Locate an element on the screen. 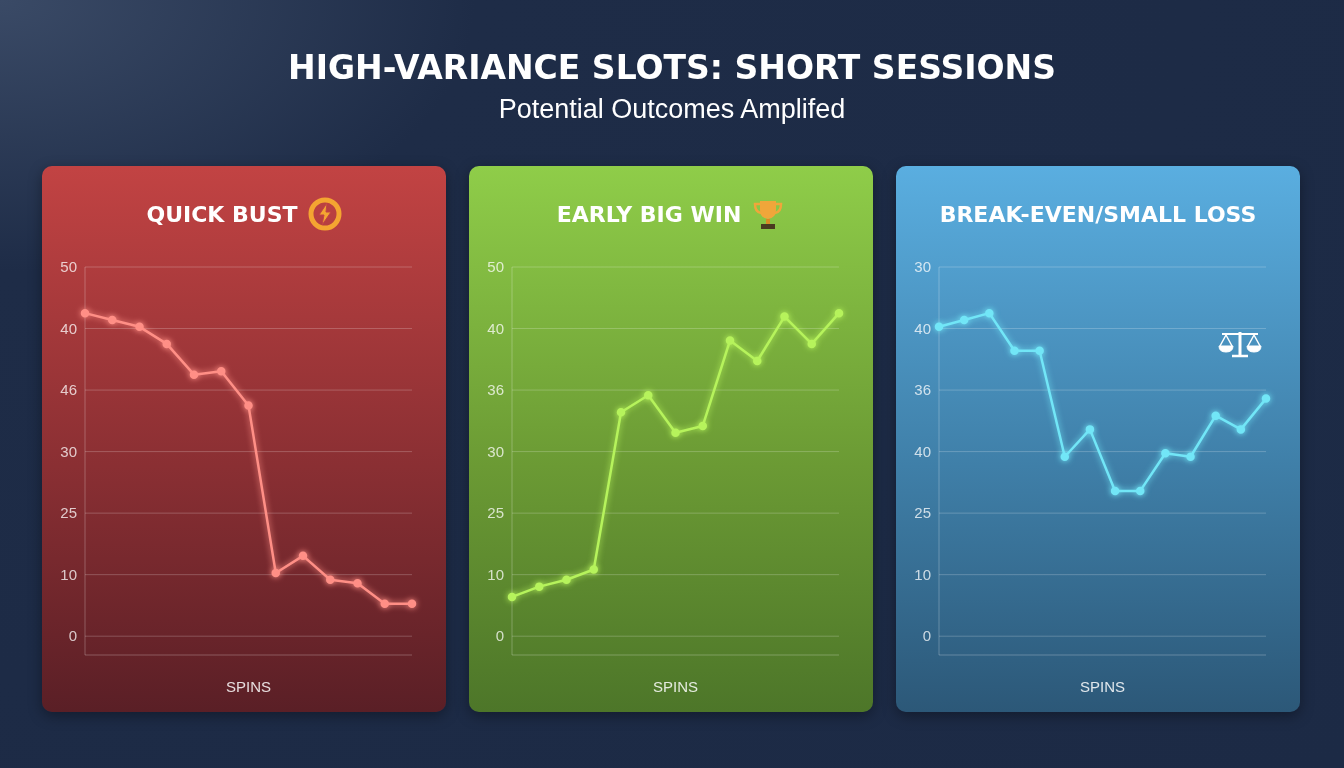 The image size is (1344, 768). chart-title: EARLY BIG WIN is located at coordinates (649, 214).